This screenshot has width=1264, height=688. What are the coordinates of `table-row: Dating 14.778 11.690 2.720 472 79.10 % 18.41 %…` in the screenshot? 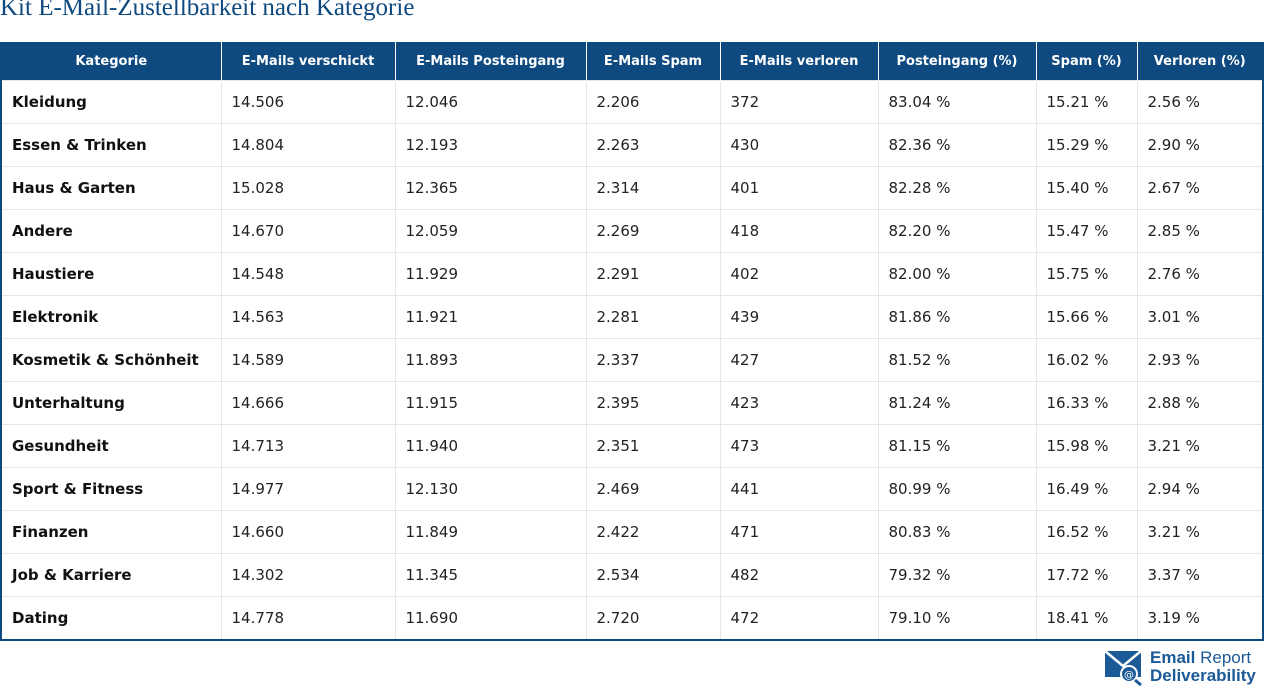 It's located at (632, 618).